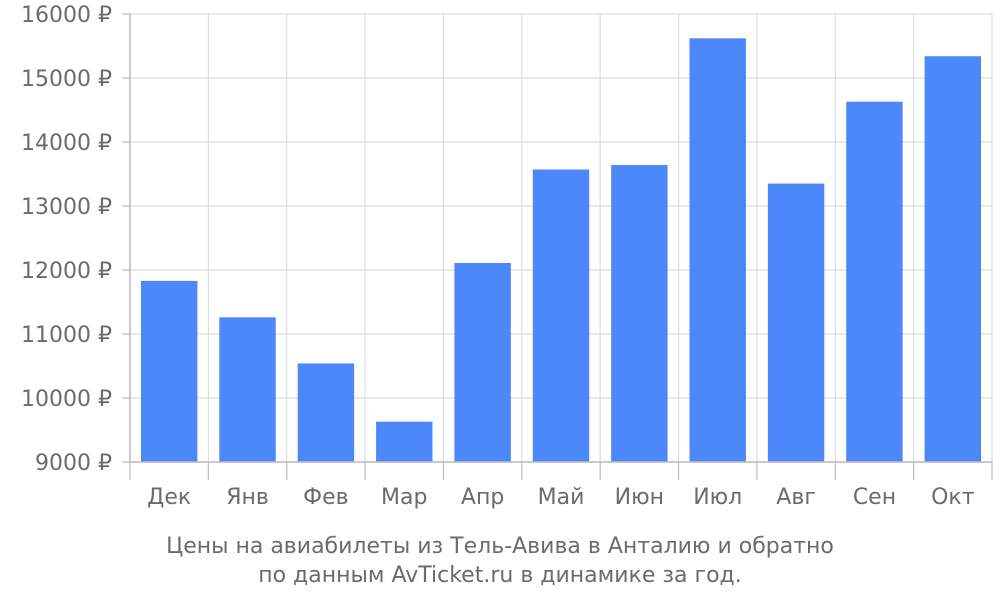 The height and width of the screenshot is (600, 1000). I want to click on x-tick-label: Авг, so click(796, 497).